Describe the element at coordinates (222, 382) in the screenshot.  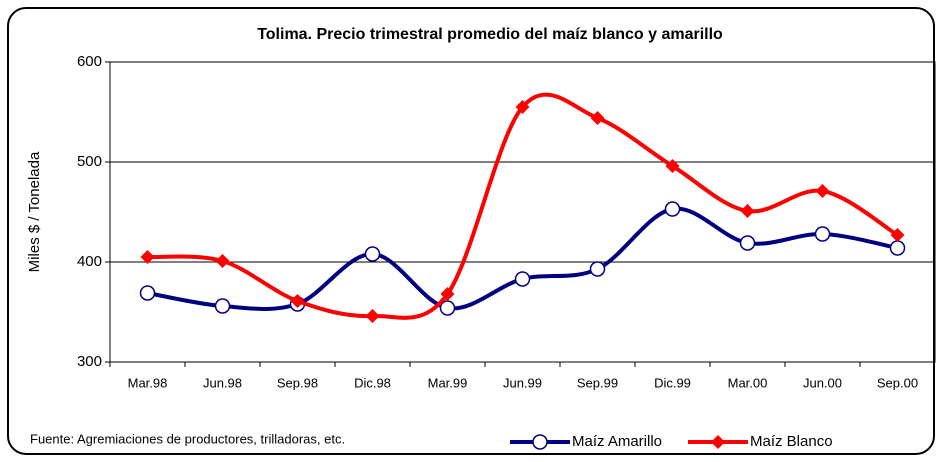
I see `x-tick-label: Jun.98` at that location.